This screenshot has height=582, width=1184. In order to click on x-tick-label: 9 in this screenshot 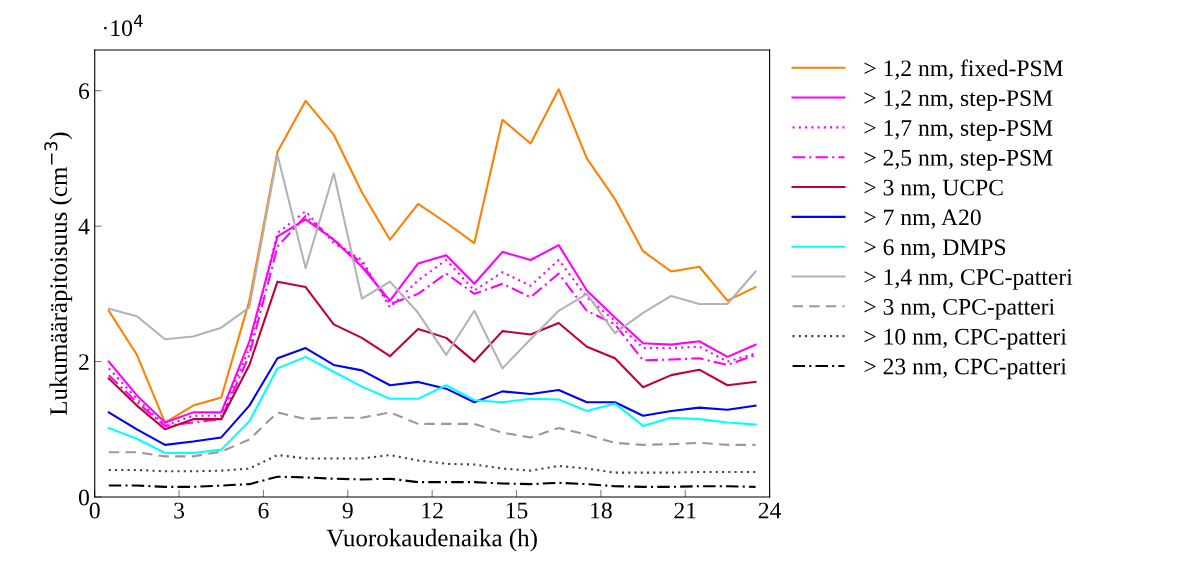, I will do `click(347, 510)`.